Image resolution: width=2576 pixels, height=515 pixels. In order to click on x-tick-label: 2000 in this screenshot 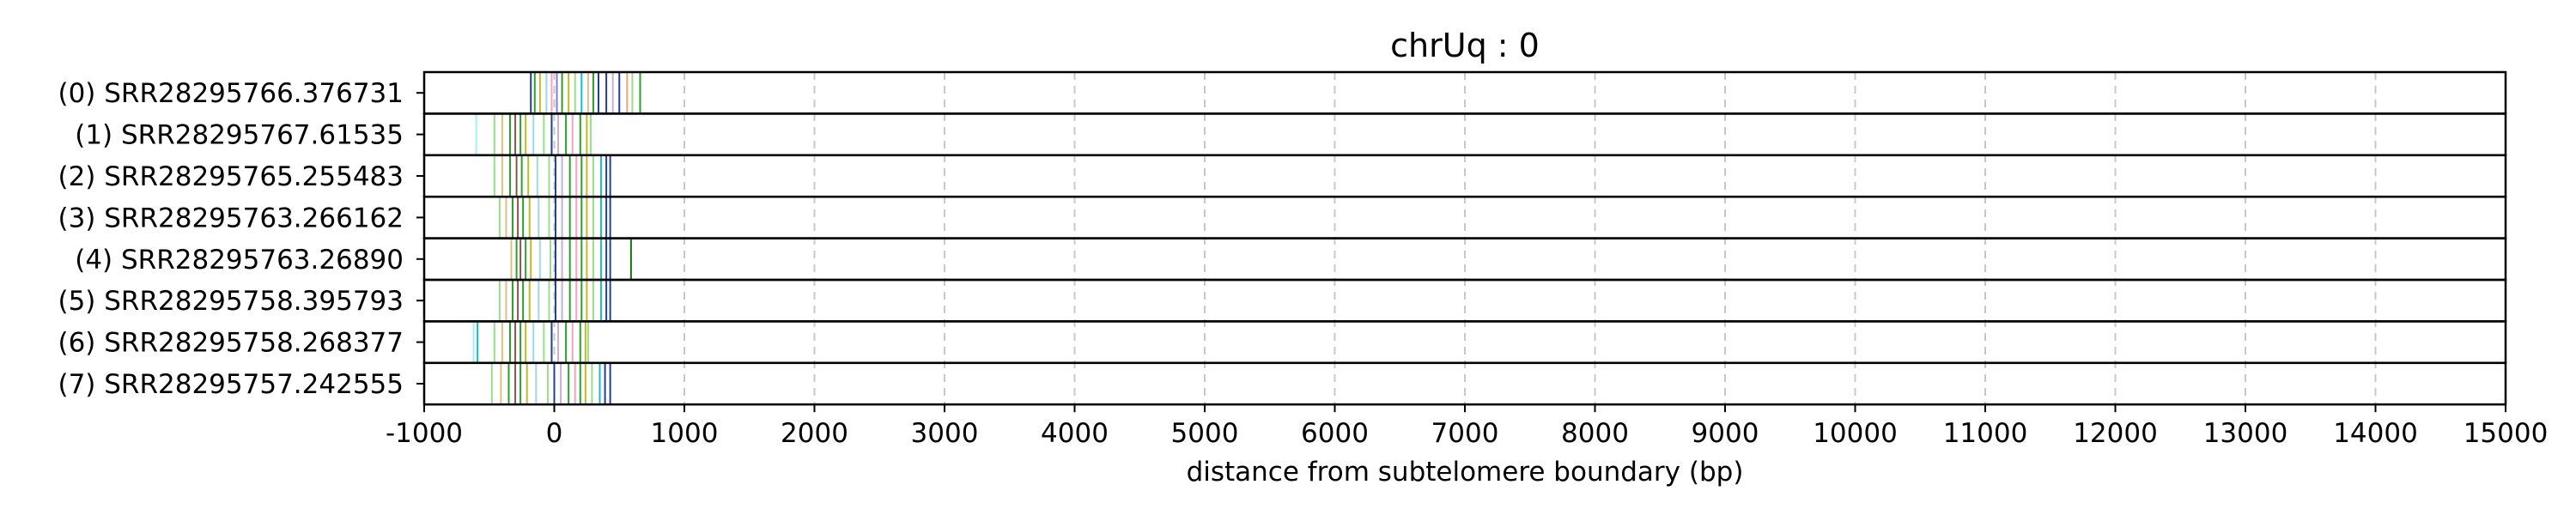, I will do `click(814, 433)`.